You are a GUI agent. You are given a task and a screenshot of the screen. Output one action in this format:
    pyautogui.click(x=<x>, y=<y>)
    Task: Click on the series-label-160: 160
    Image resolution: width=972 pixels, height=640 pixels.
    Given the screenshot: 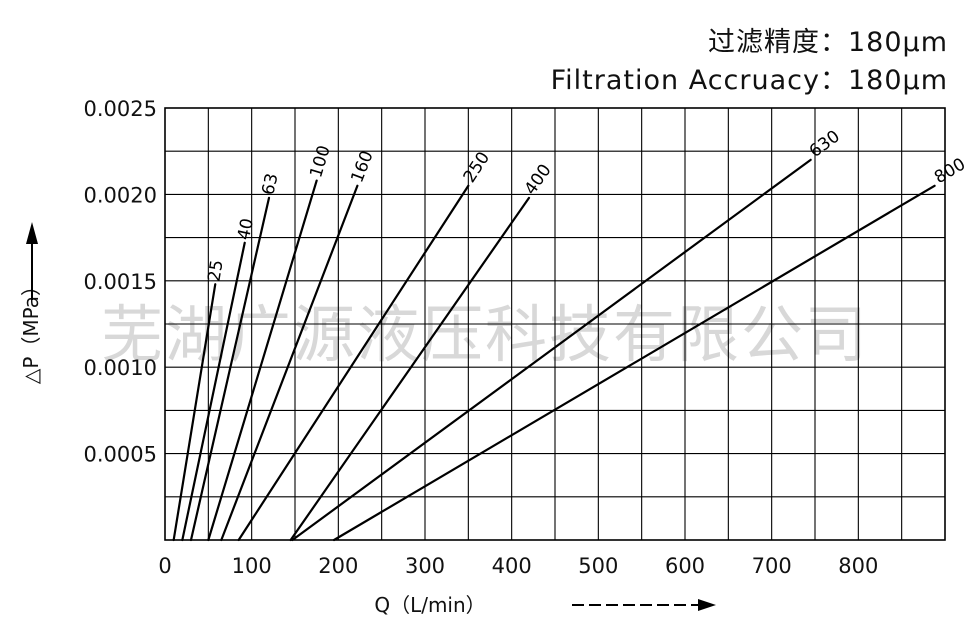 What is the action you would take?
    pyautogui.click(x=362, y=166)
    